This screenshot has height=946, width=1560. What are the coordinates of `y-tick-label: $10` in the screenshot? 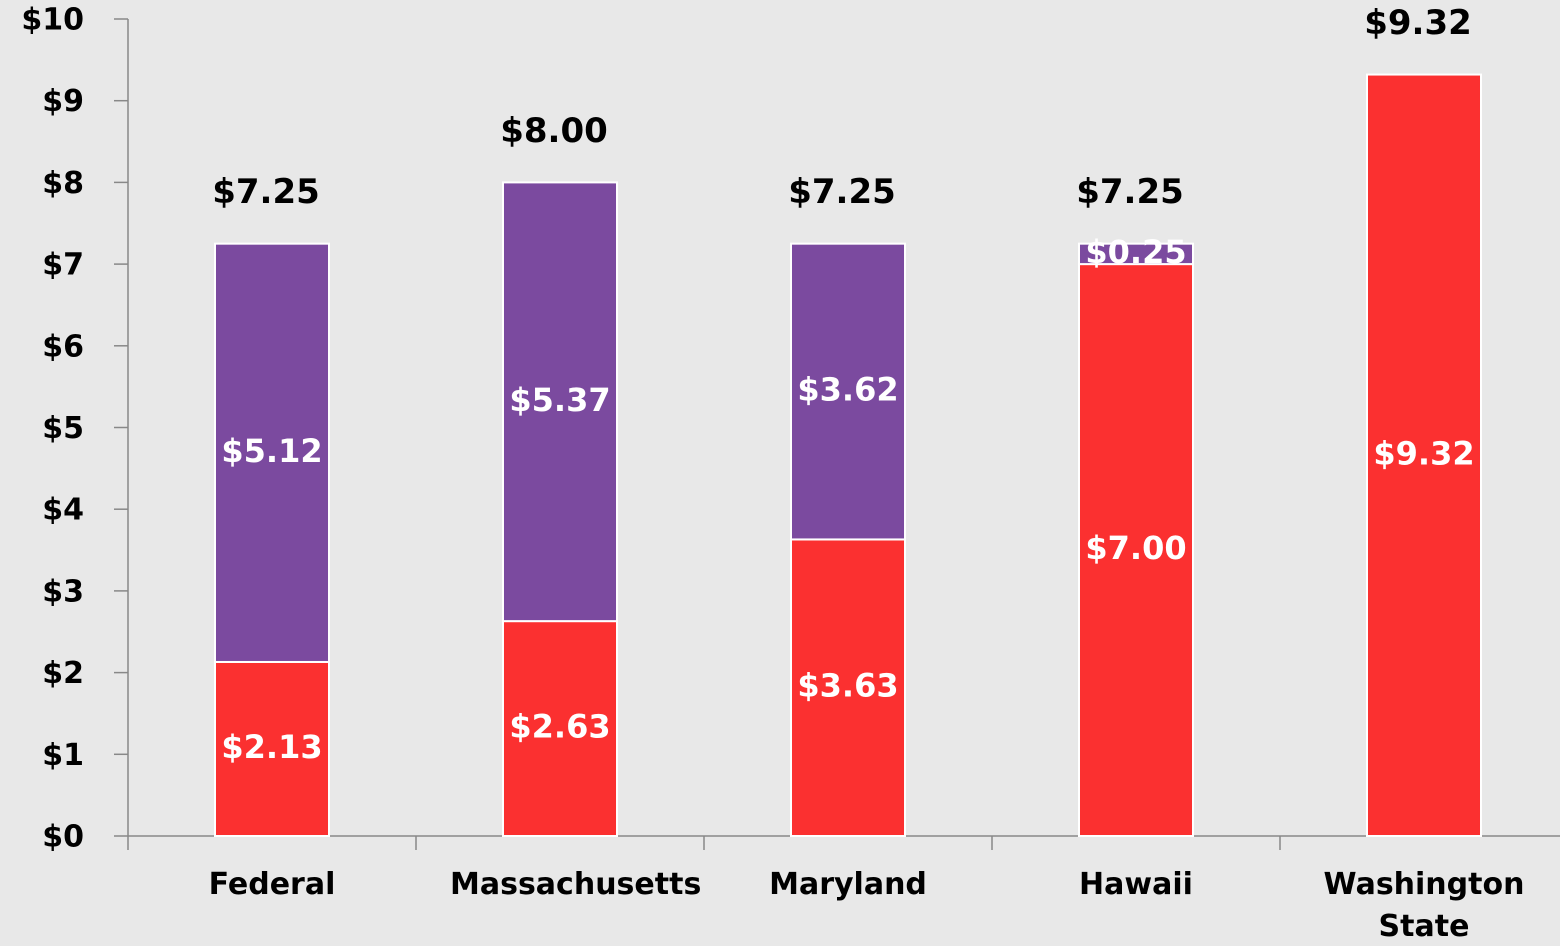 It's located at (52, 20).